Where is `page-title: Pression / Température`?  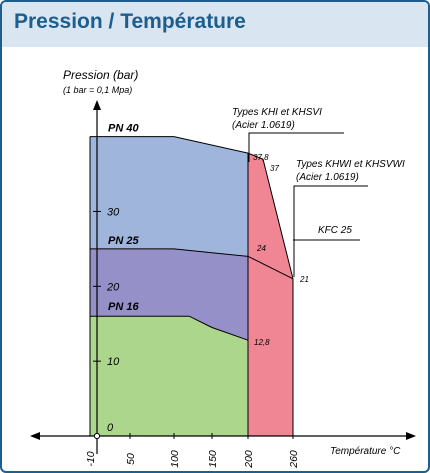 page-title: Pression / Température is located at coordinates (130, 21).